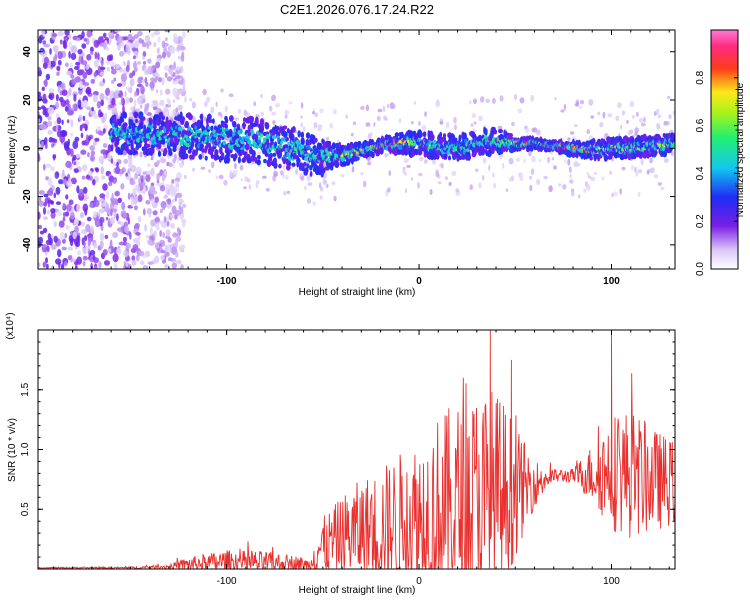 The height and width of the screenshot is (600, 750). Describe the element at coordinates (716, 173) in the screenshot. I see `colorbar-ticks: 0.0 0.2 0.4 0.6 0.8` at that location.